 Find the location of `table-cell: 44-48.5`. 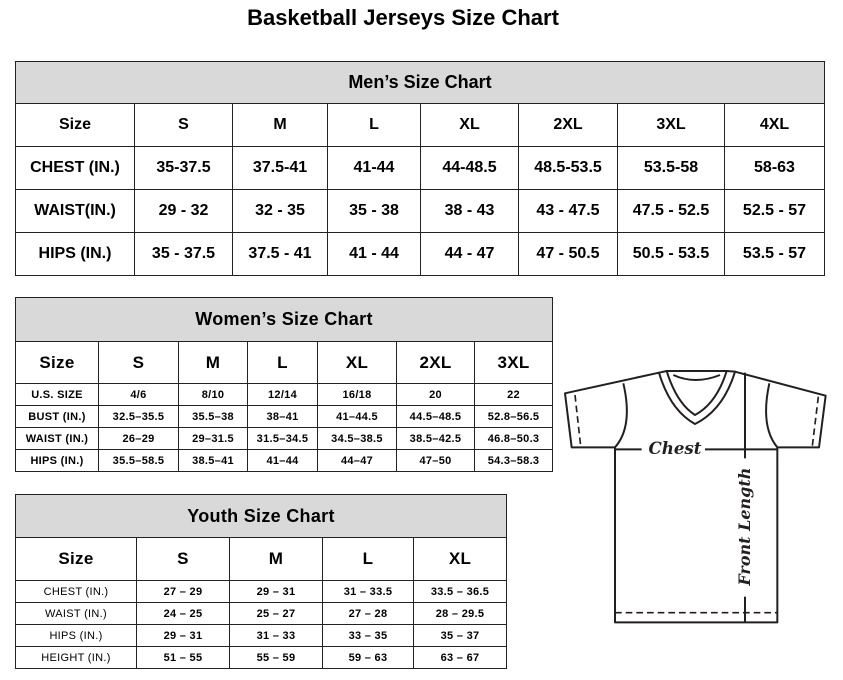

table-cell: 44-48.5 is located at coordinates (469, 168).